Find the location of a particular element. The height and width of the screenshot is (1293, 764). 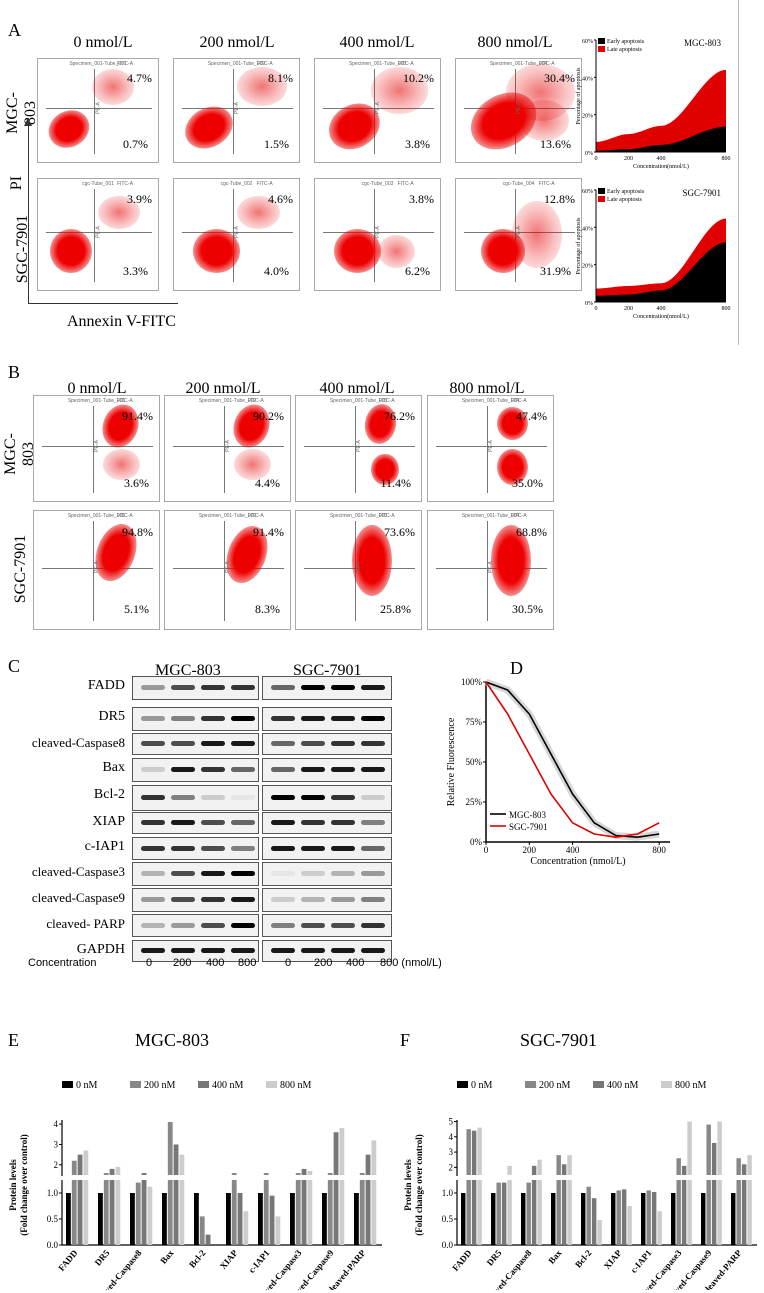

x-axis-label: FITC-A is located at coordinates (386, 516).